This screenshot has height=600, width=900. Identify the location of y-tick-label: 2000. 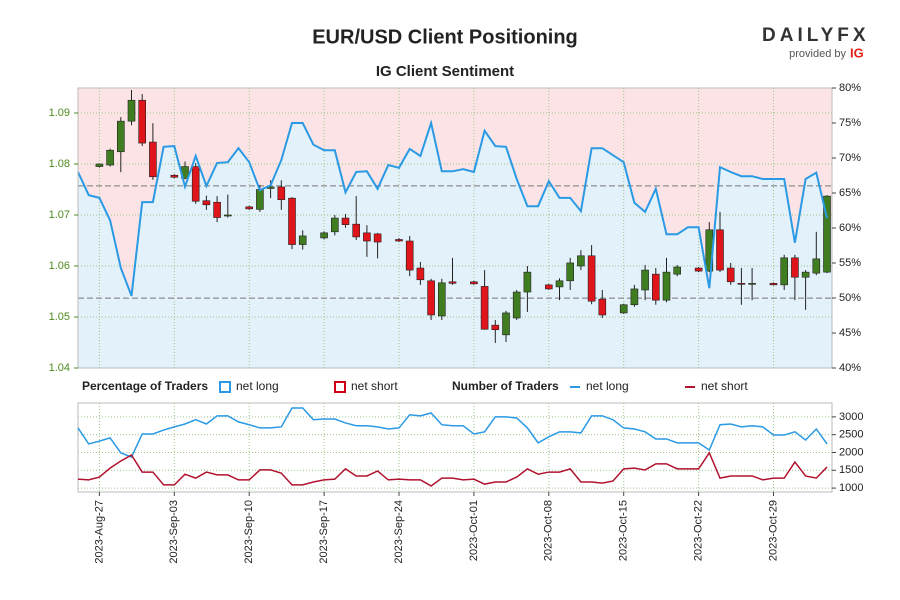
(851, 452).